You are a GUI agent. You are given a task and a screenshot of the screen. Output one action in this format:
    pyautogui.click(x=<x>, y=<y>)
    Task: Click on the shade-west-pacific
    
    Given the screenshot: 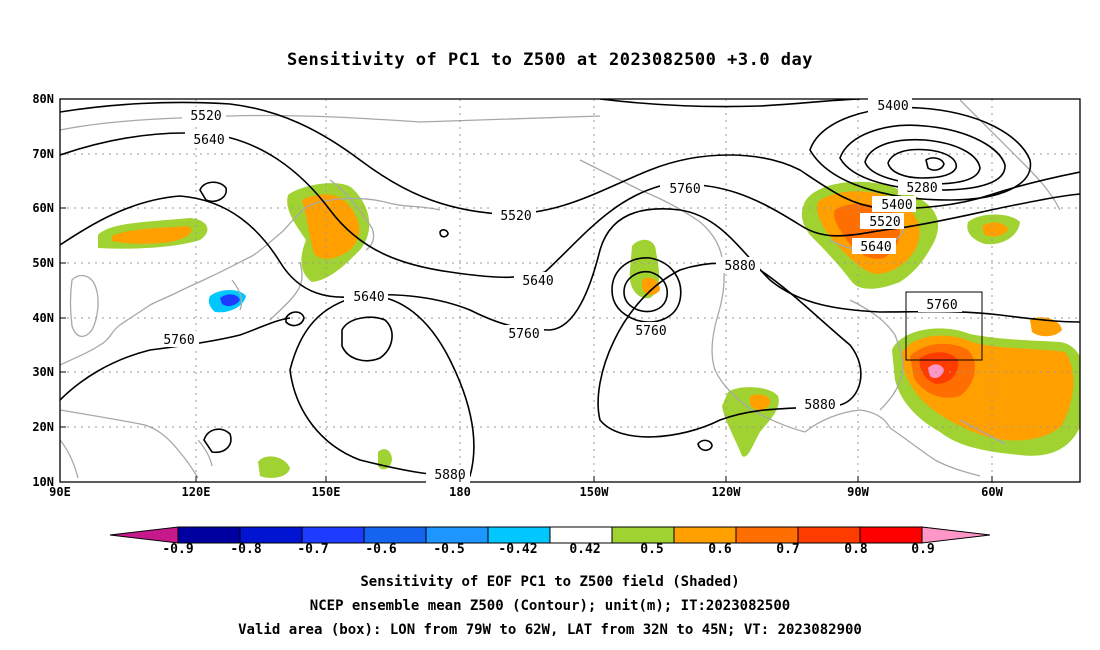 What is the action you would take?
    pyautogui.click(x=274, y=467)
    